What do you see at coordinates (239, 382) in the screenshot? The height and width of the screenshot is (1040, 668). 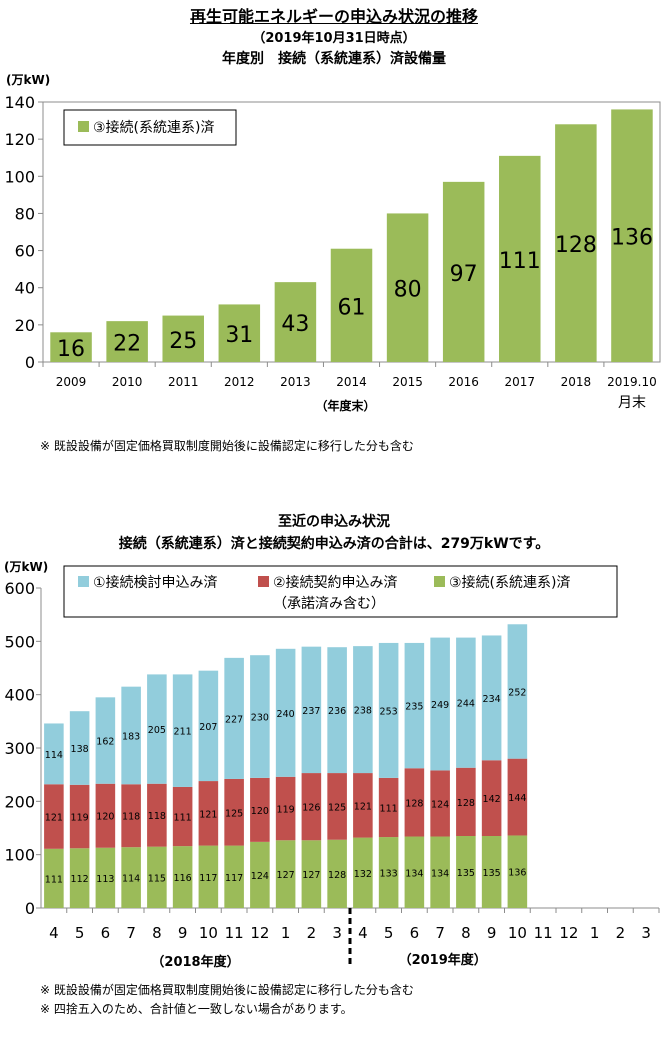 I see `chart1-x-tick-label: 2012` at bounding box center [239, 382].